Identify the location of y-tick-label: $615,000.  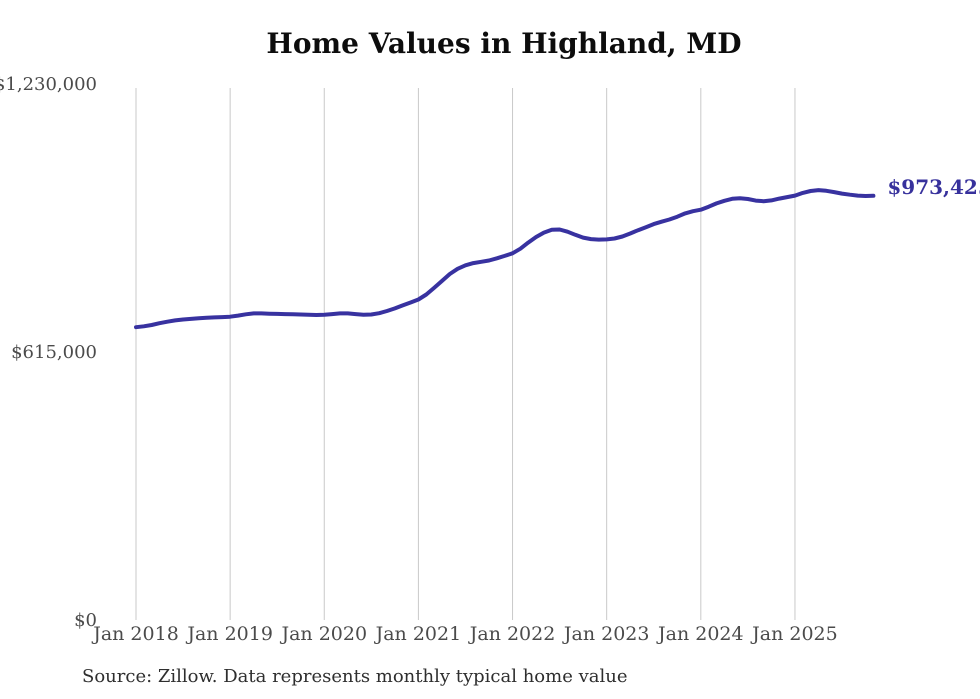
(54, 352).